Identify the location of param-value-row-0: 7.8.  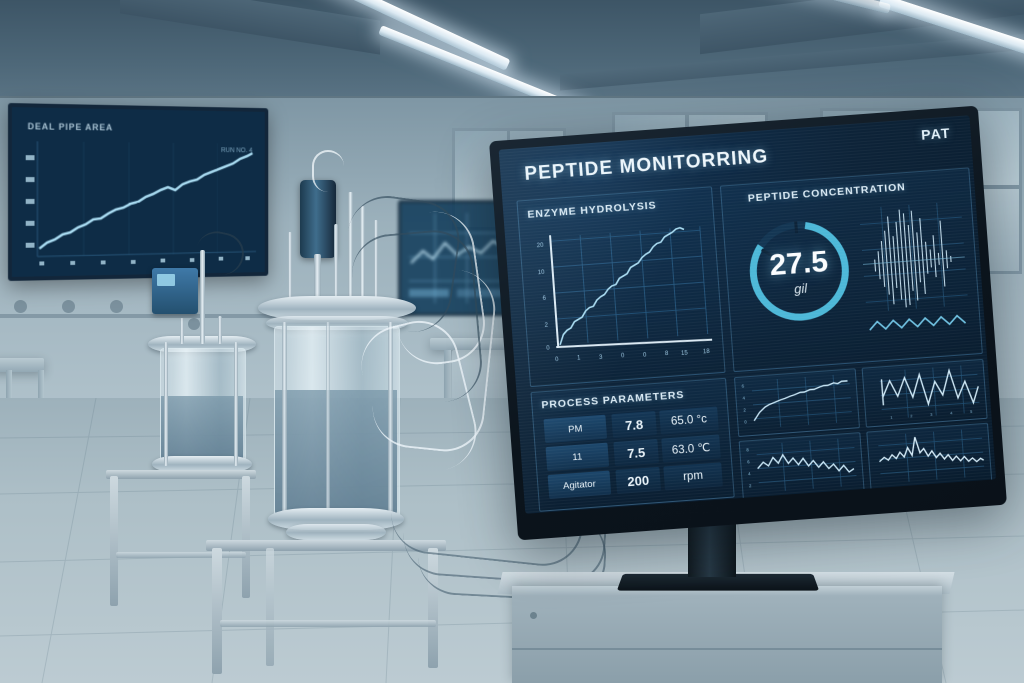
(634, 425).